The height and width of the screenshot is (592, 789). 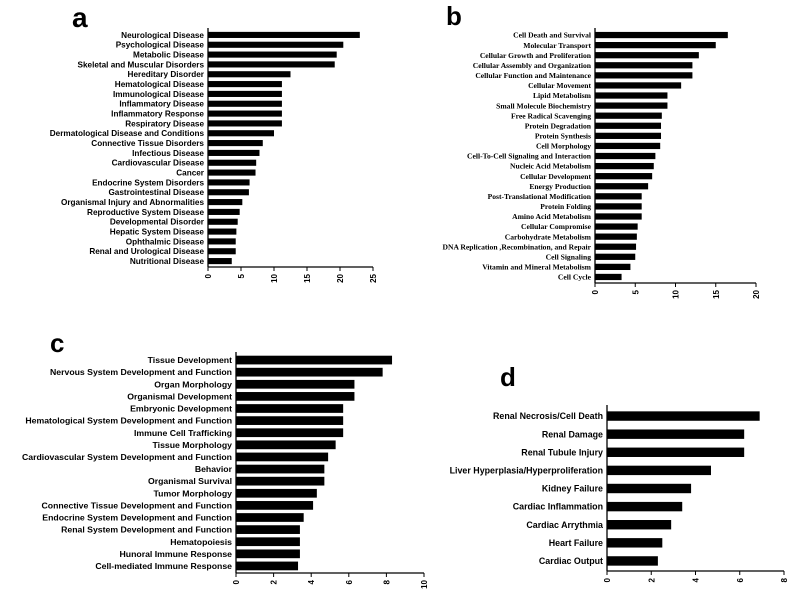 What do you see at coordinates (543, 105) in the screenshot?
I see `category-label-b-7: Small Molecule Biochemistry` at bounding box center [543, 105].